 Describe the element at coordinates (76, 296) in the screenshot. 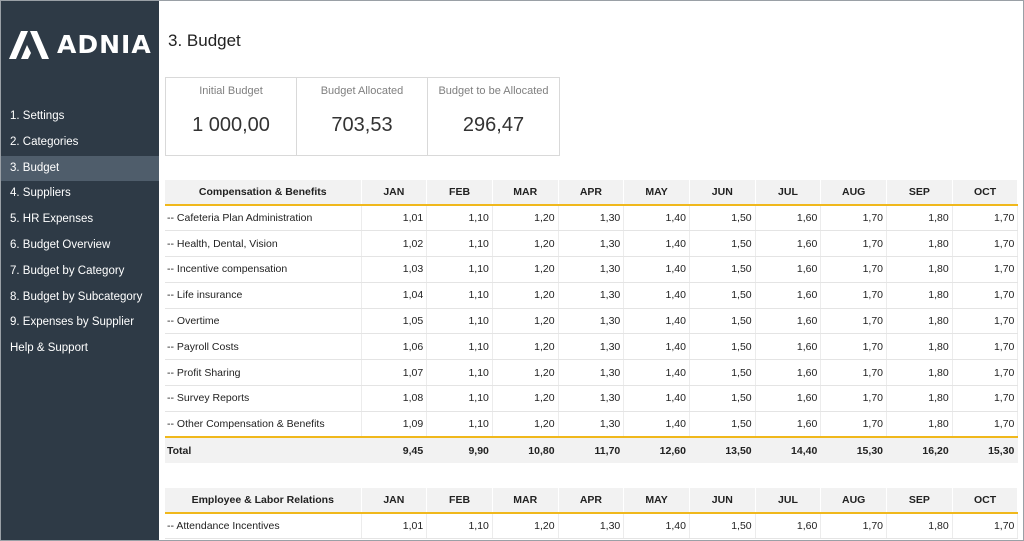

I see `sidebar-item-7: 8. Budget by Subcategory` at that location.